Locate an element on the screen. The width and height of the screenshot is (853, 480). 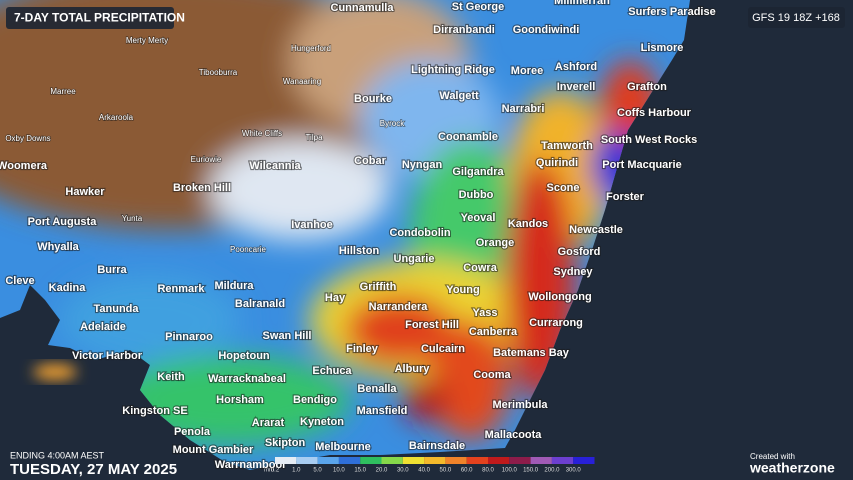
place-label: Sydney is located at coordinates (573, 272).